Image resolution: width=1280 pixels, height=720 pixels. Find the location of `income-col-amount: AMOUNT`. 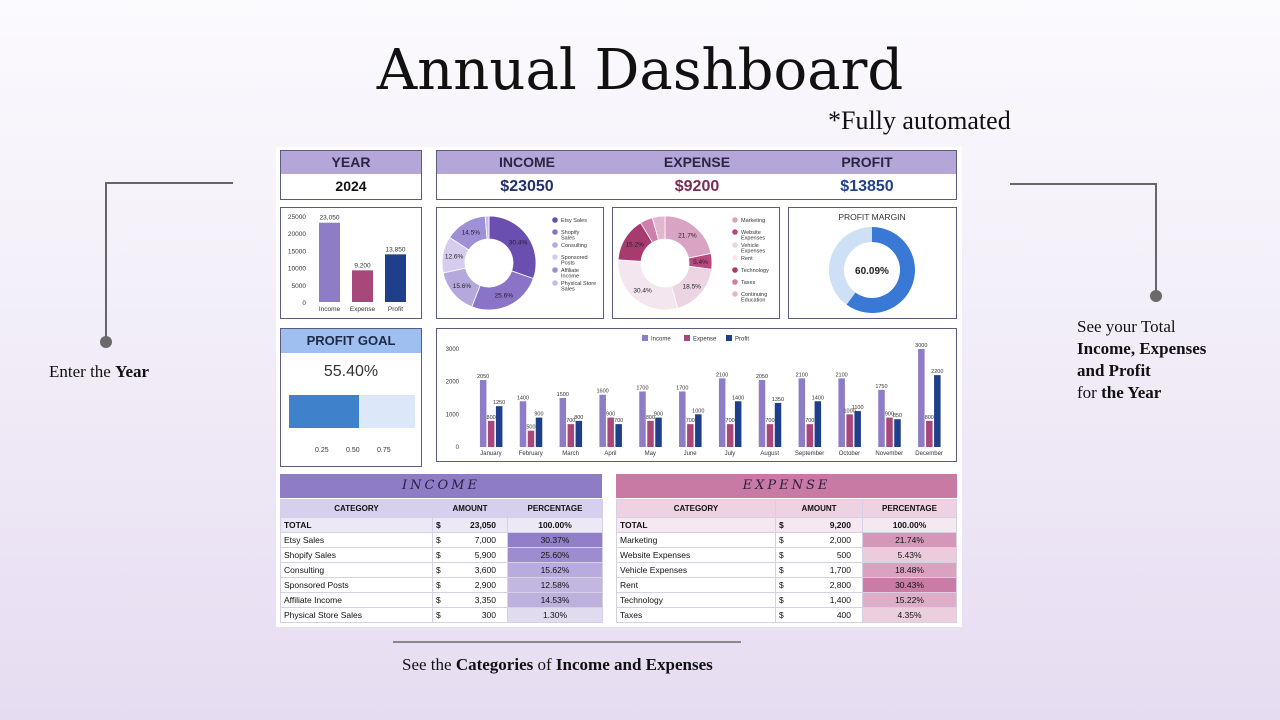

income-col-amount: AMOUNT is located at coordinates (470, 508).